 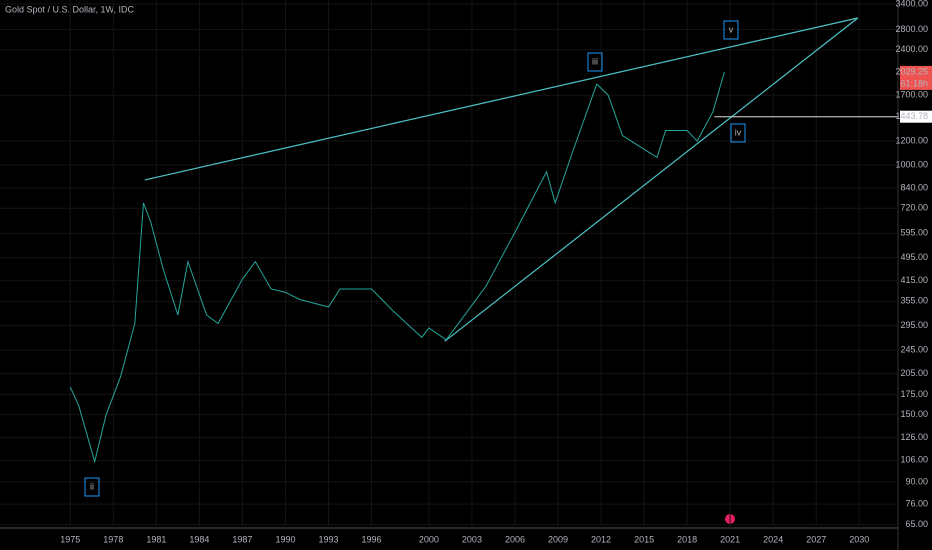 I want to click on x-tick-label: 1990, so click(x=285, y=539).